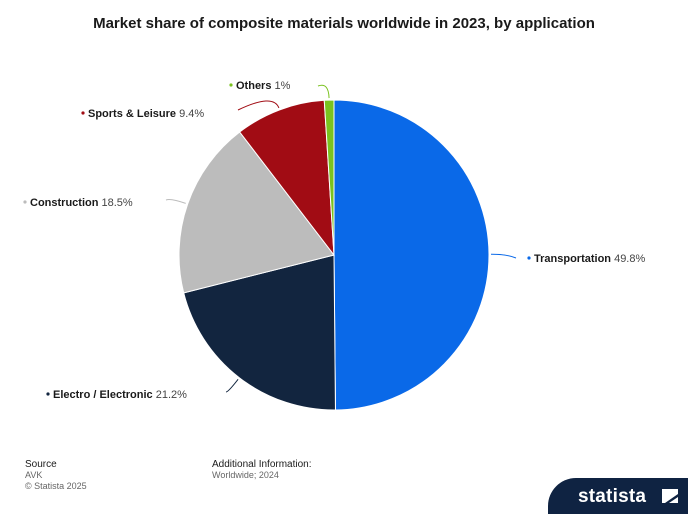 The width and height of the screenshot is (688, 514). What do you see at coordinates (146, 114) in the screenshot?
I see `slice-label-sports-leisure: Sports & Leisure 9.4%` at bounding box center [146, 114].